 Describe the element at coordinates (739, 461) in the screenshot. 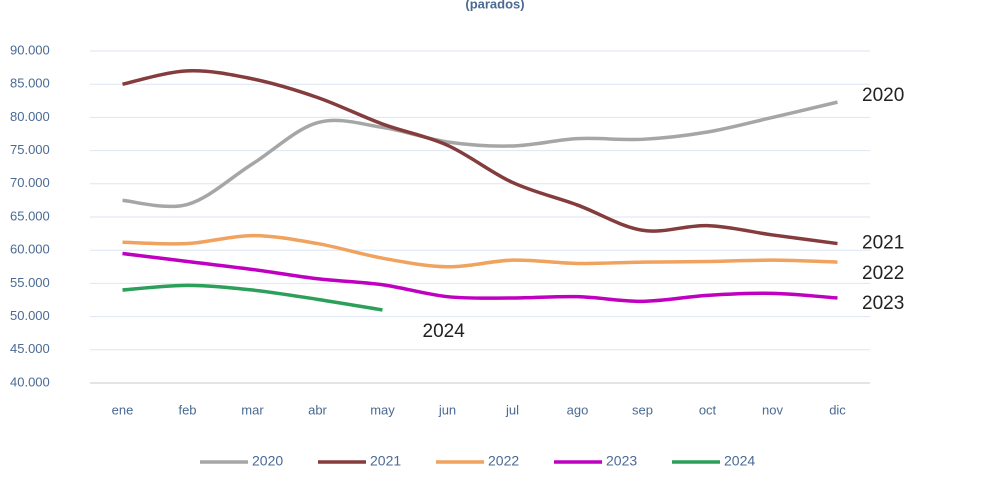

I see `legend-label: 2024` at that location.